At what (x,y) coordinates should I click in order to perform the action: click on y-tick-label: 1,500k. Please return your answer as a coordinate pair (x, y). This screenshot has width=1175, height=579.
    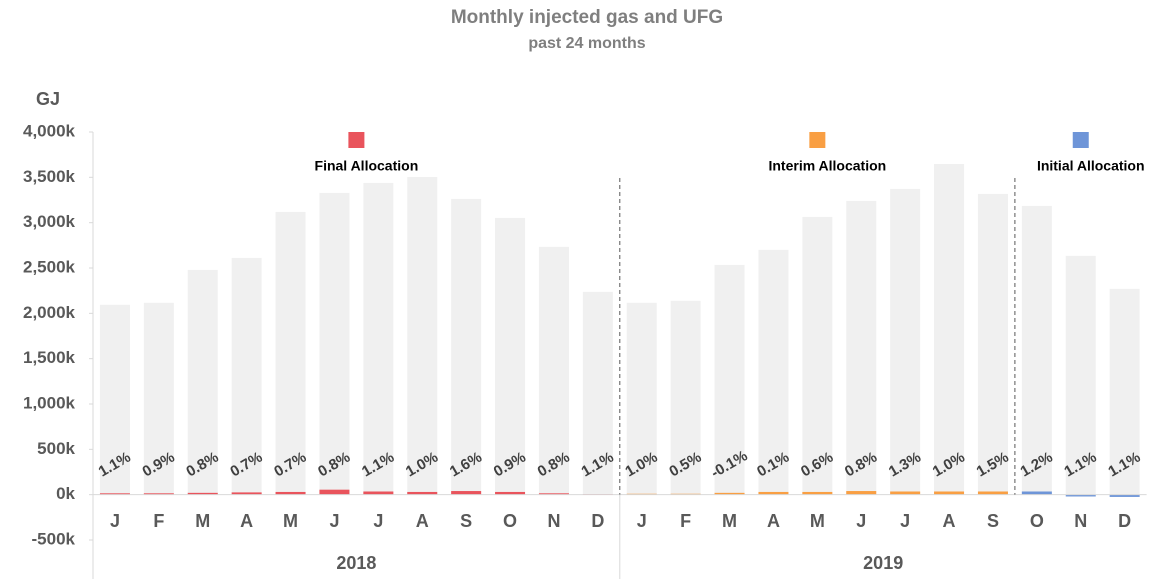
    Looking at the image, I should click on (49, 357).